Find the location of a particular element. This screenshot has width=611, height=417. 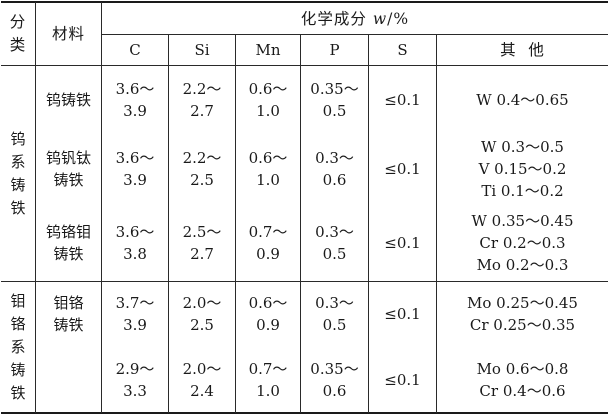

row4-c: 3.7～ 3.9 is located at coordinates (135, 314).